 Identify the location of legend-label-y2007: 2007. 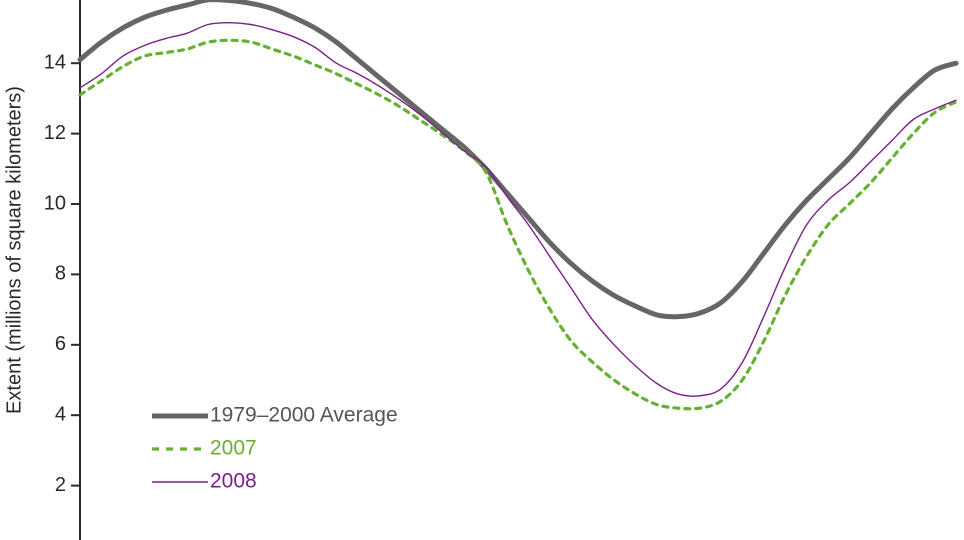
(233, 448).